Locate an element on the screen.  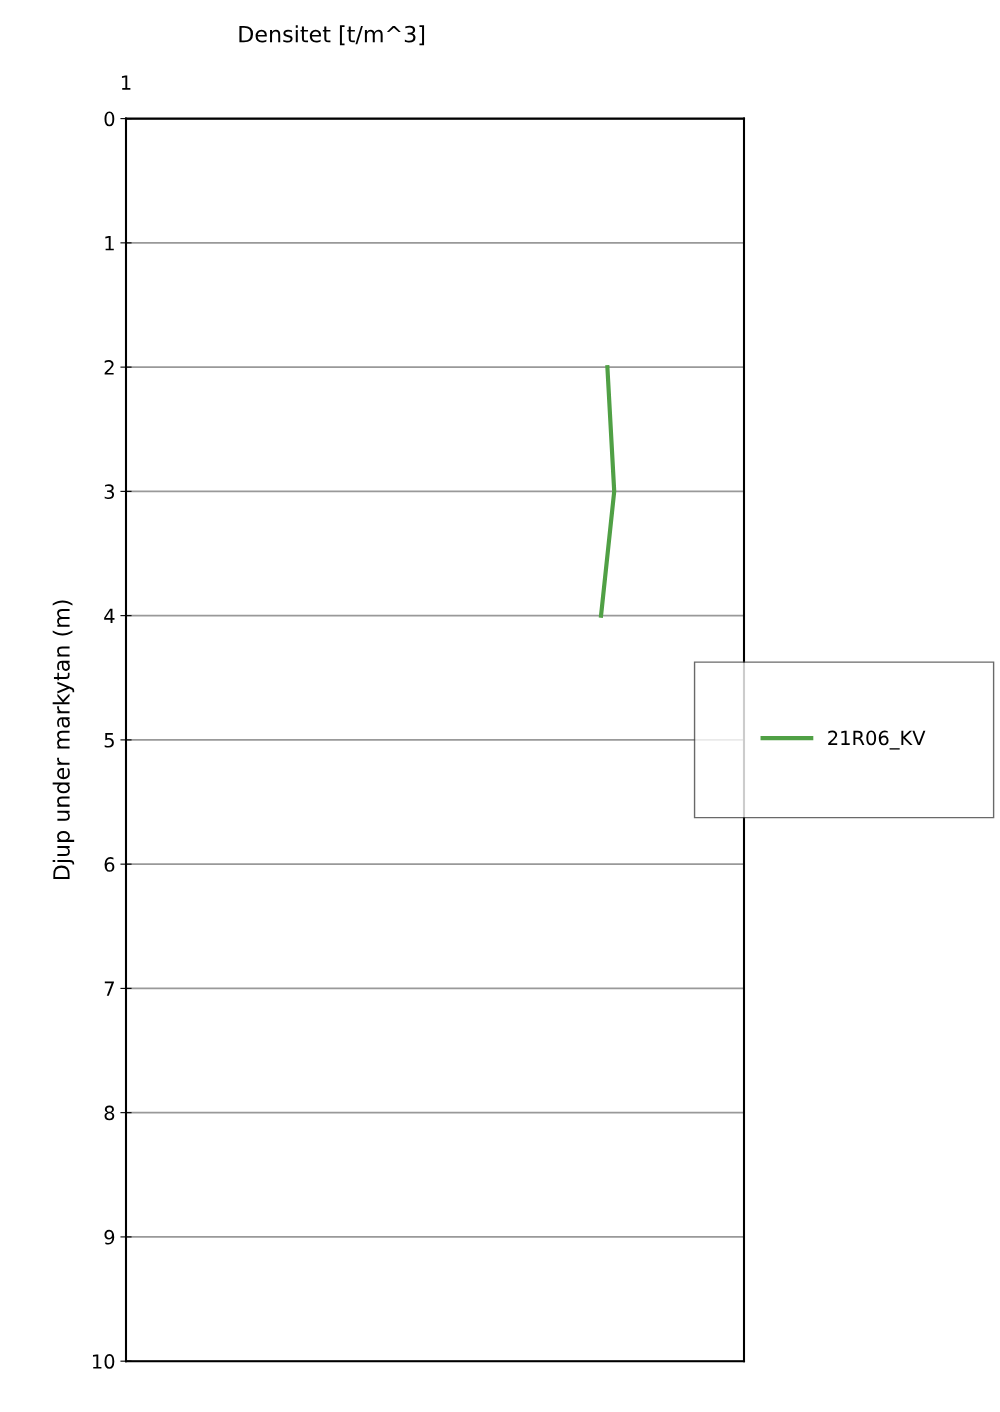
y-axis-title: Djup under markytan (m) is located at coordinates (63, 740).